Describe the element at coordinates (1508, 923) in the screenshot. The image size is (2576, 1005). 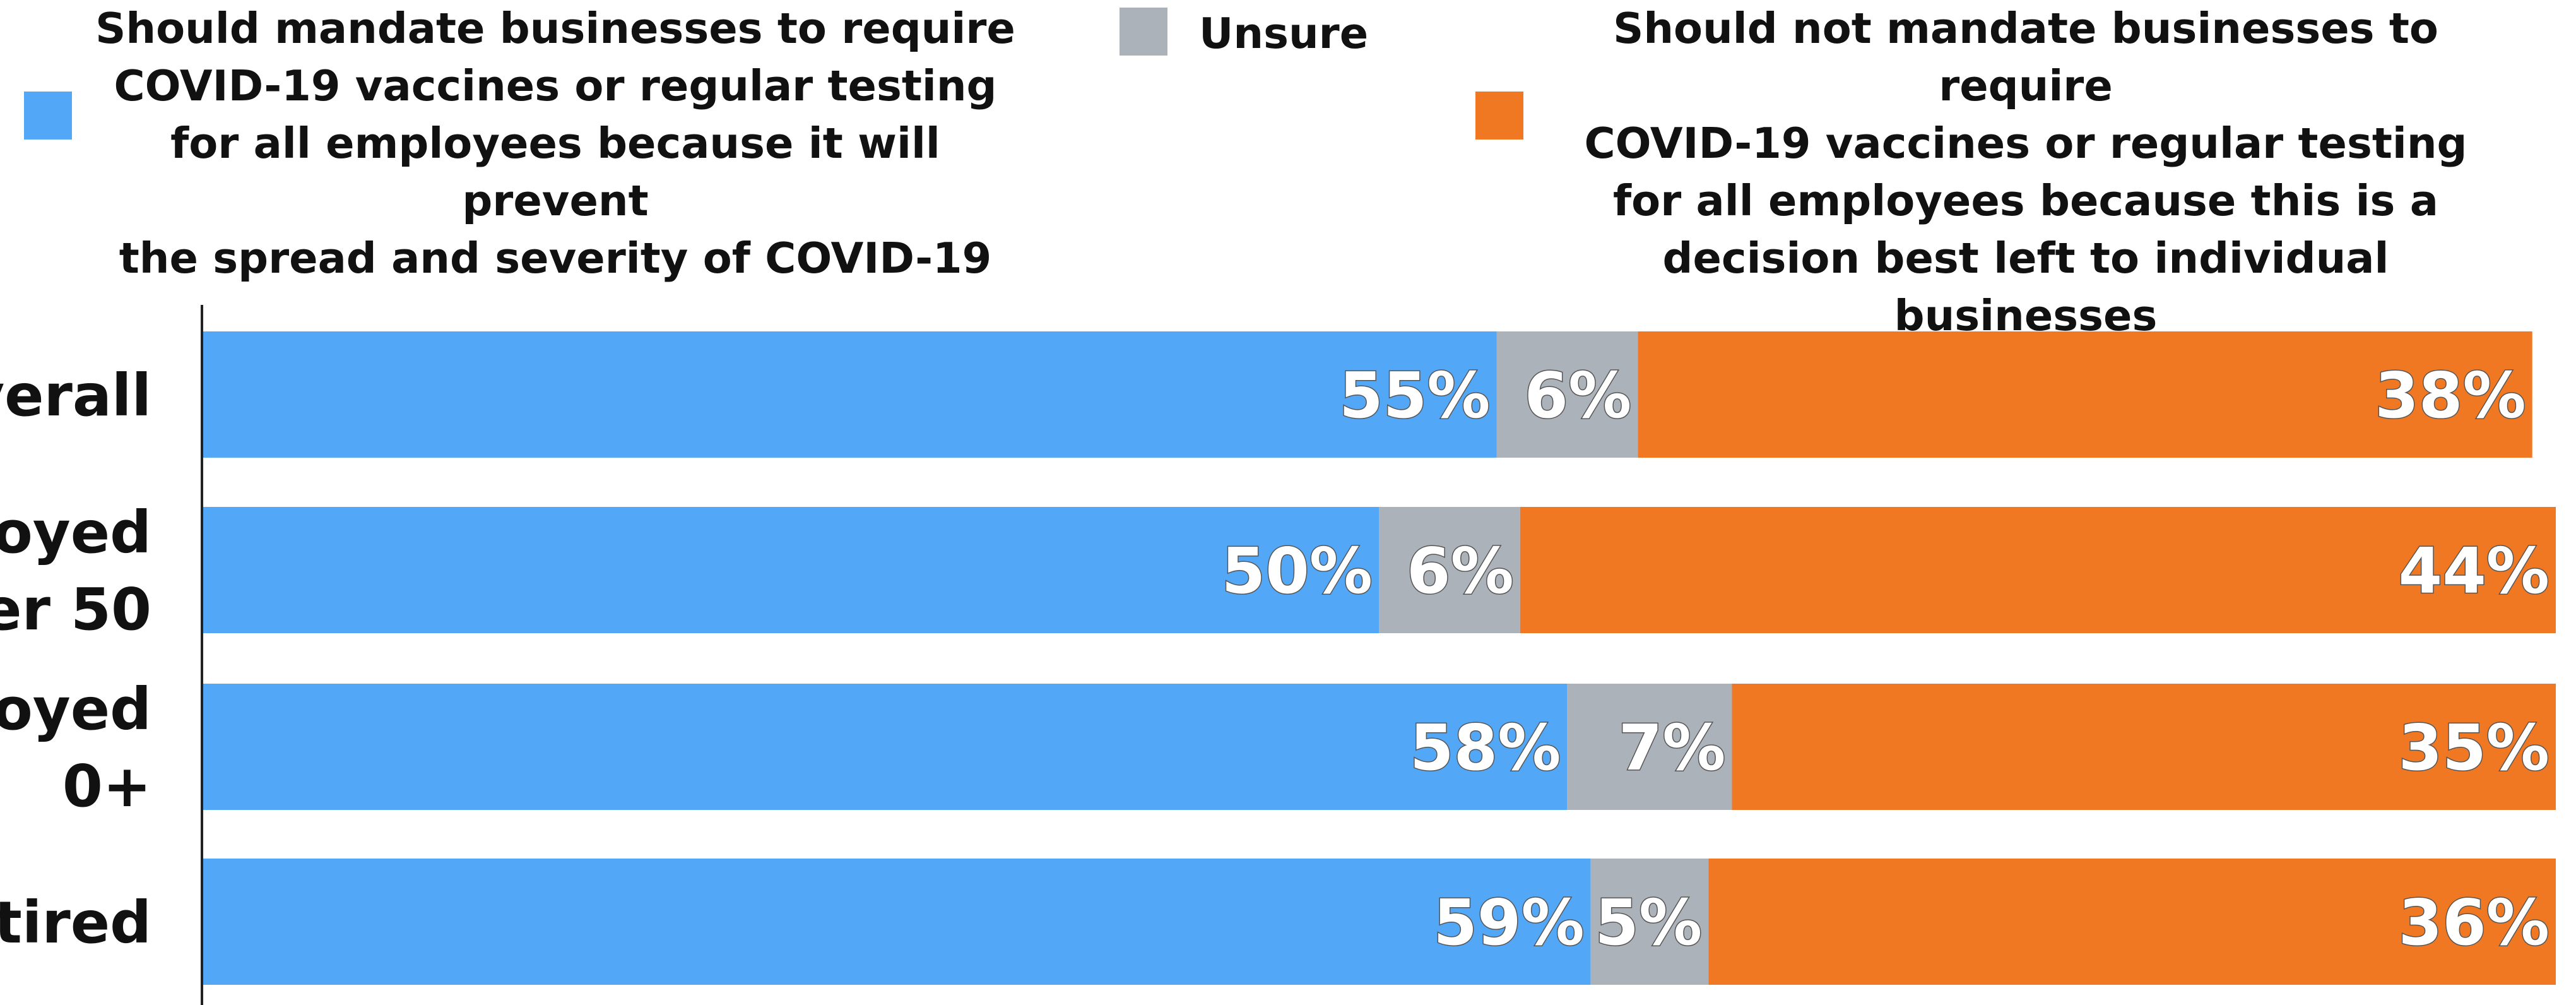
I see `data-label: 59%` at that location.